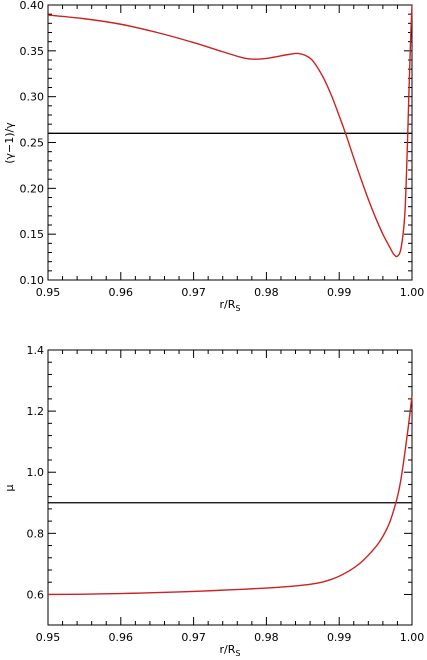 This screenshot has width=427, height=660. Describe the element at coordinates (36, 533) in the screenshot. I see `y-tick-label-bottom: 0.8` at that location.